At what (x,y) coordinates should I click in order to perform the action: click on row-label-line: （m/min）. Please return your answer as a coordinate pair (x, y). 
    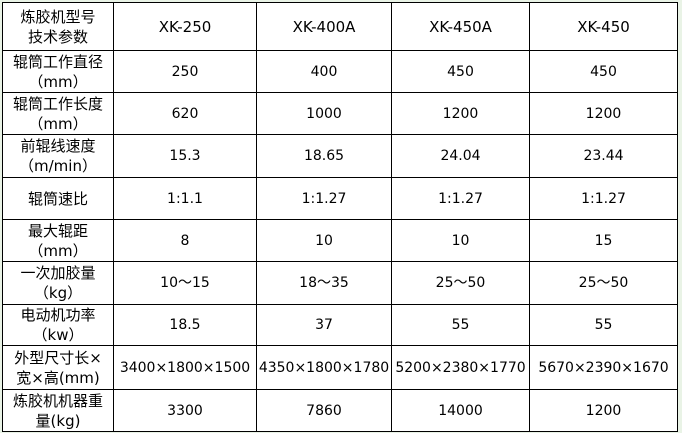
    Looking at the image, I should click on (58, 166).